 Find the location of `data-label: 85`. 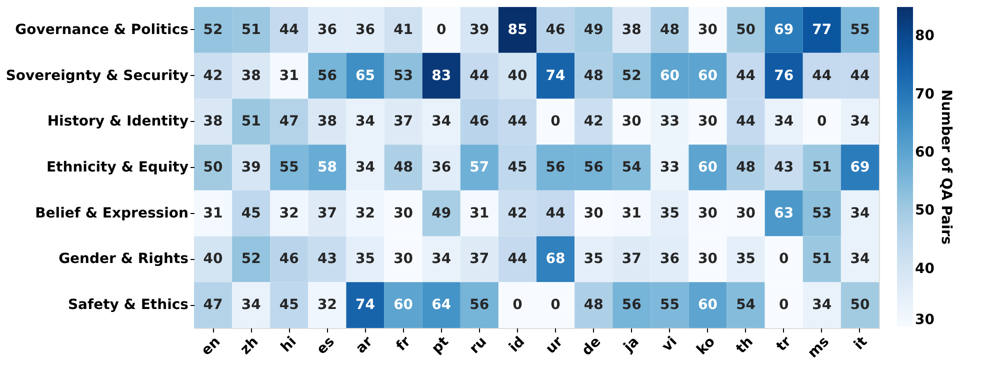

data-label: 85 is located at coordinates (518, 30).